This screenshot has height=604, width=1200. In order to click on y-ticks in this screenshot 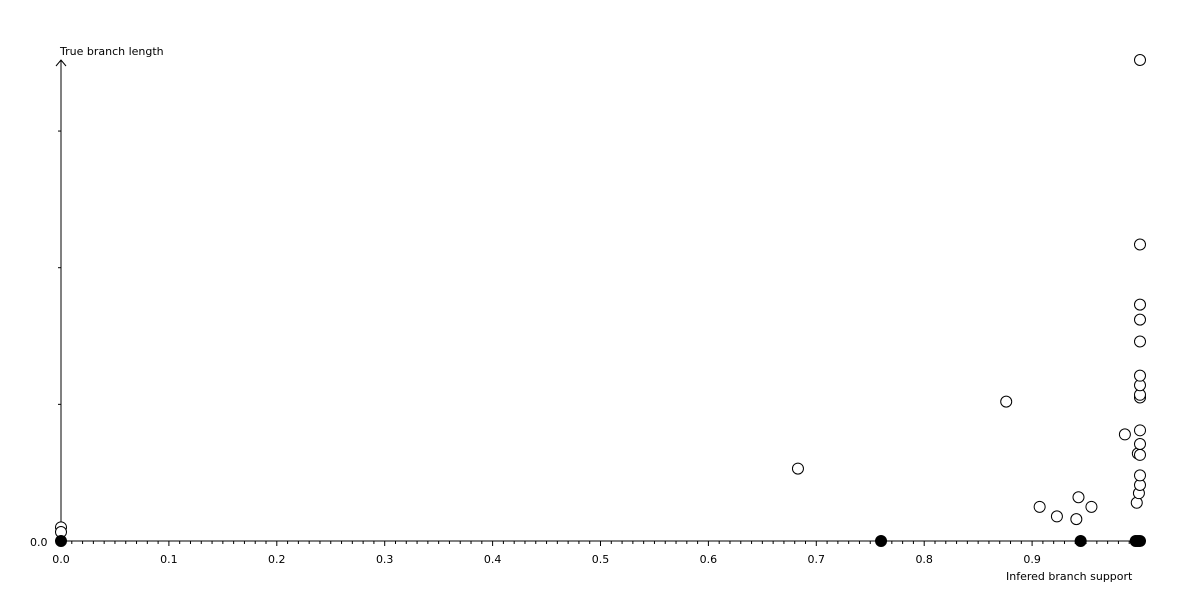, I will do `click(59, 267)`.